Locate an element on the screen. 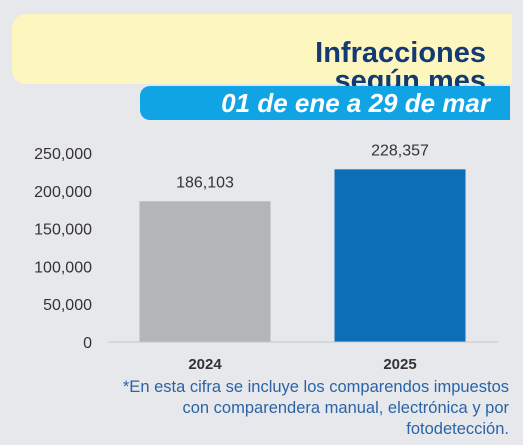 This screenshot has width=523, height=445. date-range-banner: 01 de ene a 29 de mar is located at coordinates (325, 103).